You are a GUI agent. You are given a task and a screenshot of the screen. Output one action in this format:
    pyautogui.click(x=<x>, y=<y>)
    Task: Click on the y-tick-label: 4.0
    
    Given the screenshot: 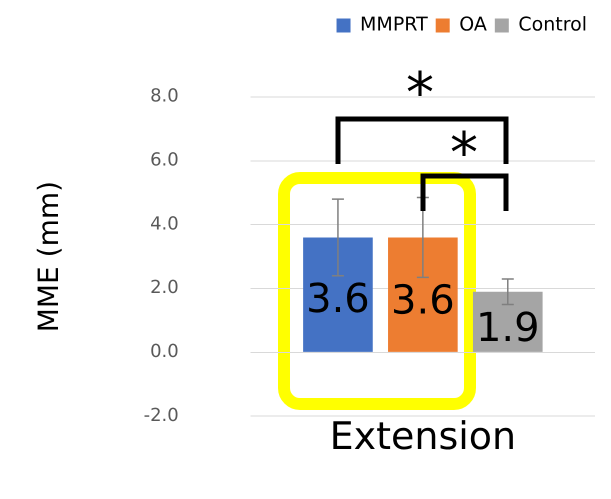 What is the action you would take?
    pyautogui.click(x=164, y=223)
    